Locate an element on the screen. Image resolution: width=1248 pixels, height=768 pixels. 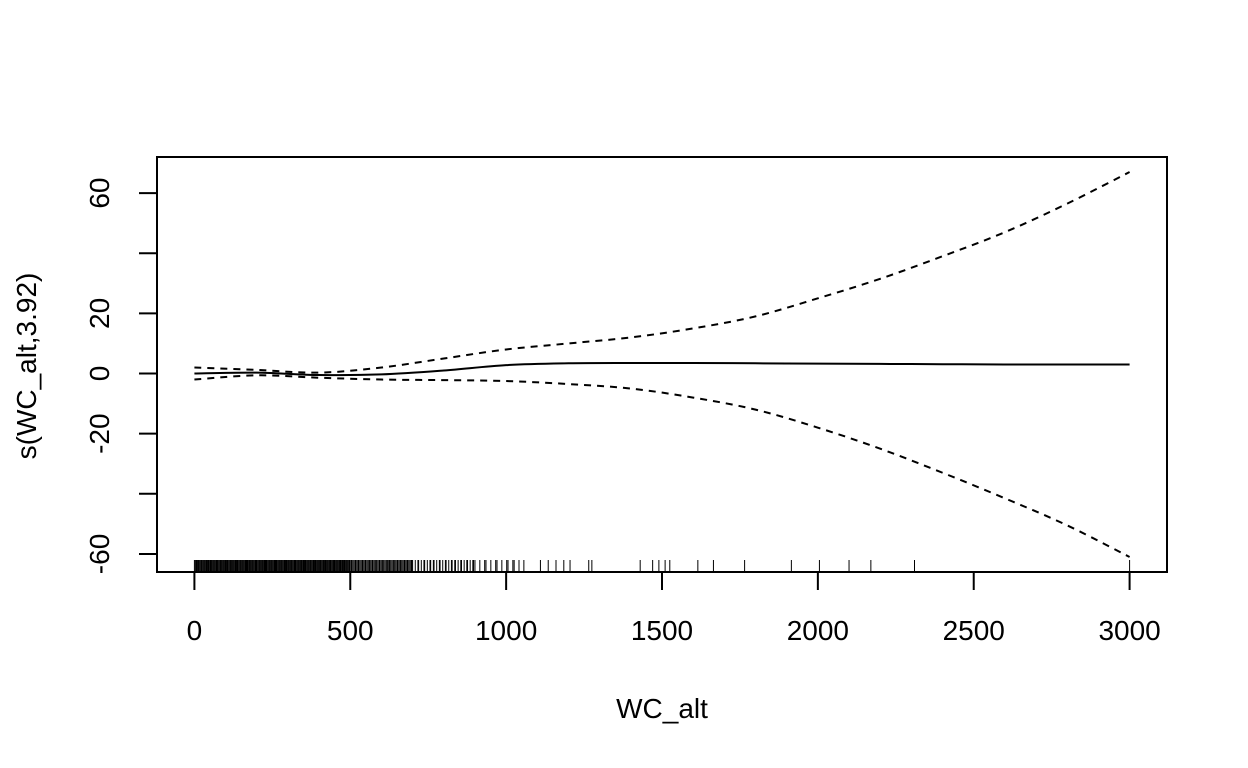
rug-marks is located at coordinates (662, 566).